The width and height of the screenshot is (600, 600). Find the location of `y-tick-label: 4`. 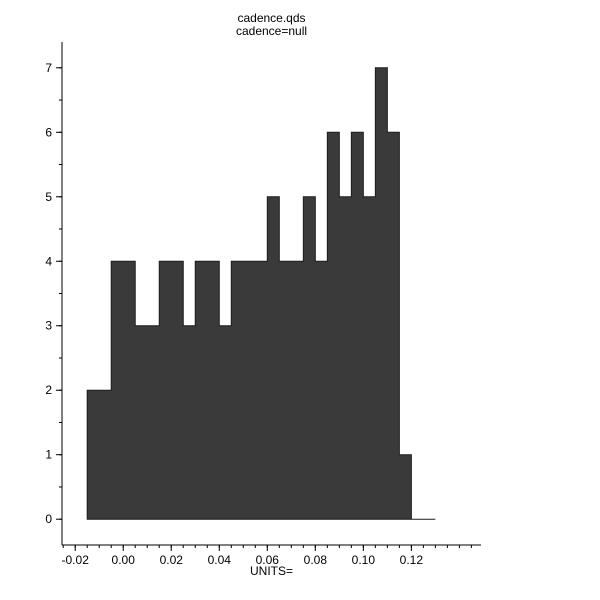

y-tick-label: 4 is located at coordinates (48, 261).